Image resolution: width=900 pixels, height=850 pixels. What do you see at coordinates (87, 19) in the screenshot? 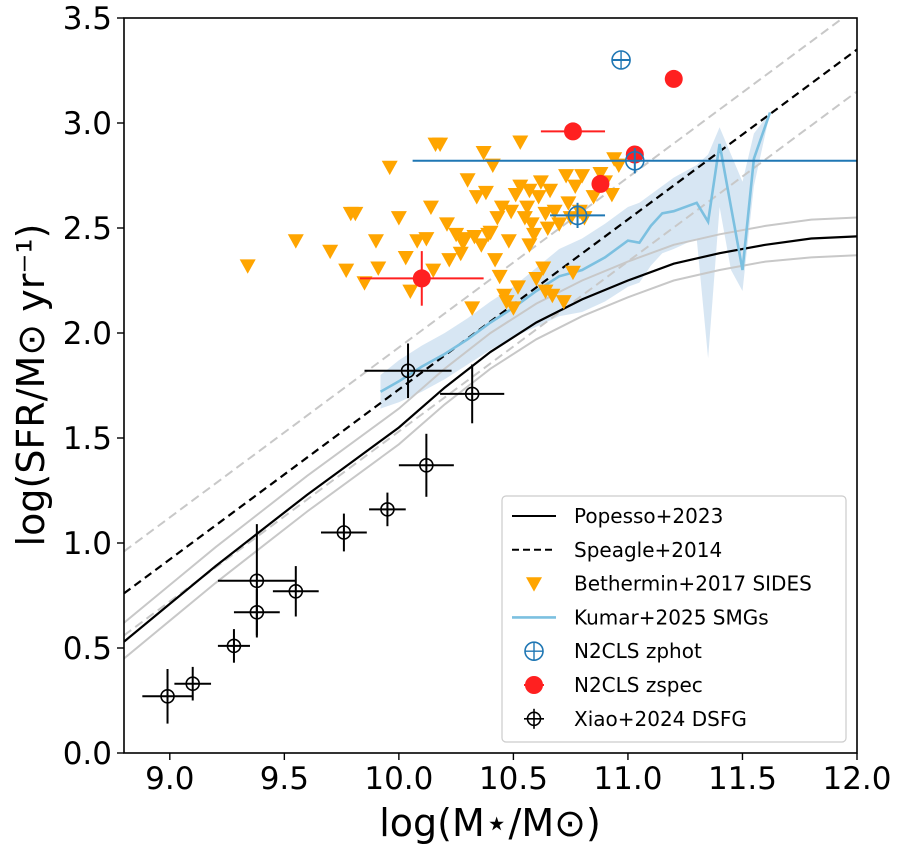
I see `y-tick-label: 3.5` at bounding box center [87, 19].